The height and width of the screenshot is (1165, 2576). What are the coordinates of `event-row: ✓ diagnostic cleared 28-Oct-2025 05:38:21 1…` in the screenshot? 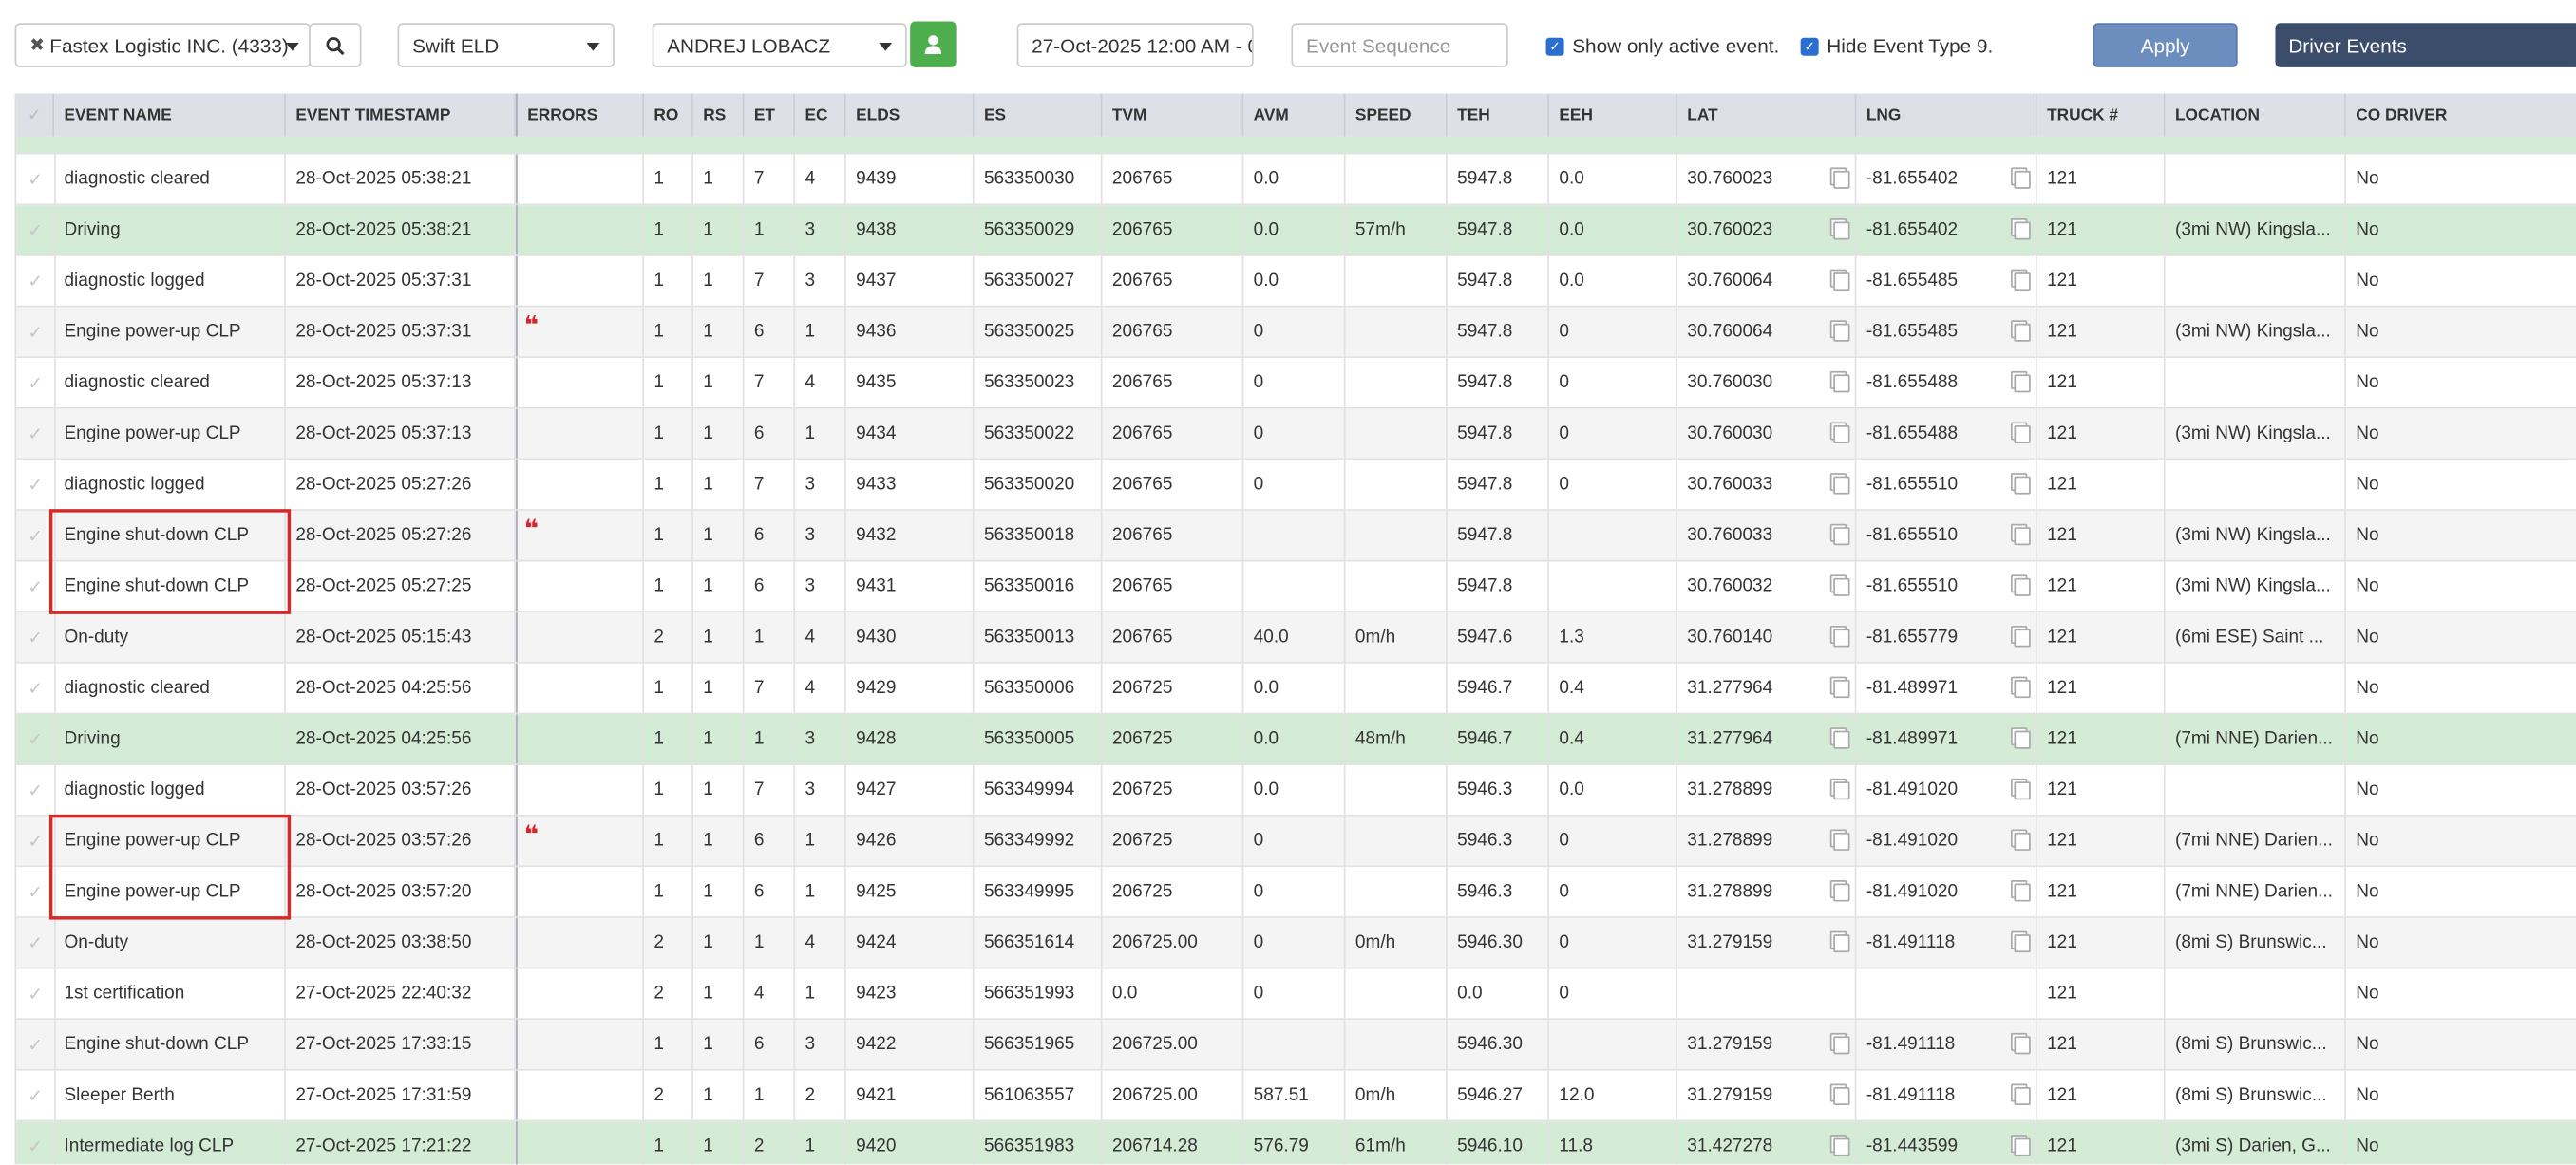 It's located at (1296, 180).